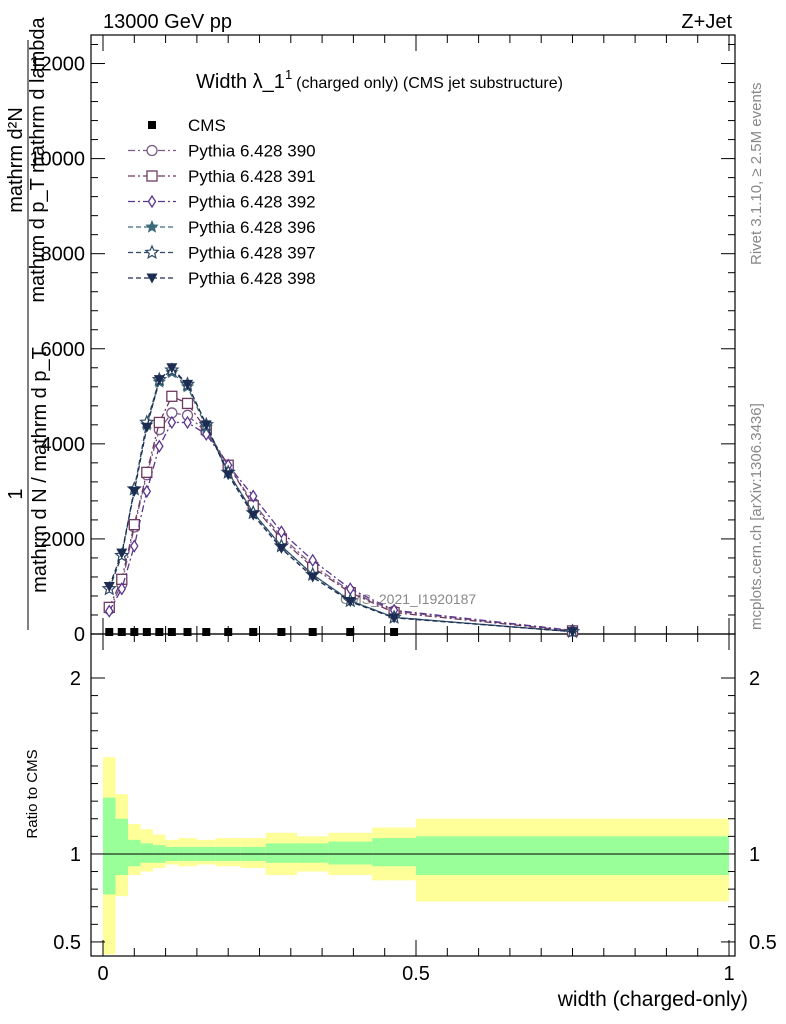  Describe the element at coordinates (288, 74) in the screenshot. I see `plot-title-sup: 1` at that location.